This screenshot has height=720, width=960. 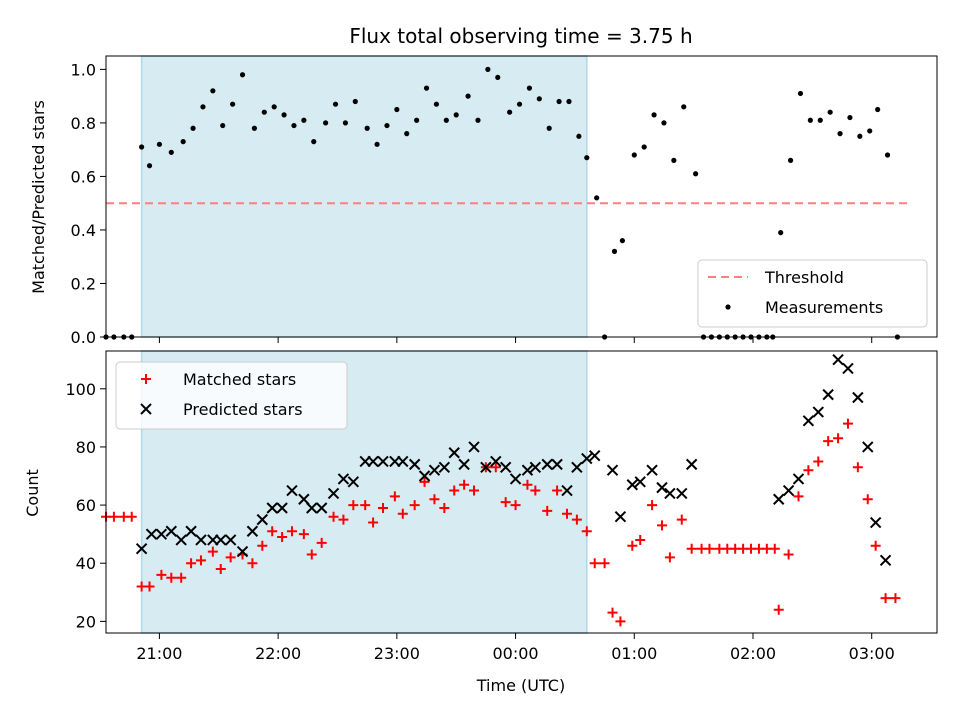 I want to click on bottom-ytick-label-0: 20, so click(x=86, y=621).